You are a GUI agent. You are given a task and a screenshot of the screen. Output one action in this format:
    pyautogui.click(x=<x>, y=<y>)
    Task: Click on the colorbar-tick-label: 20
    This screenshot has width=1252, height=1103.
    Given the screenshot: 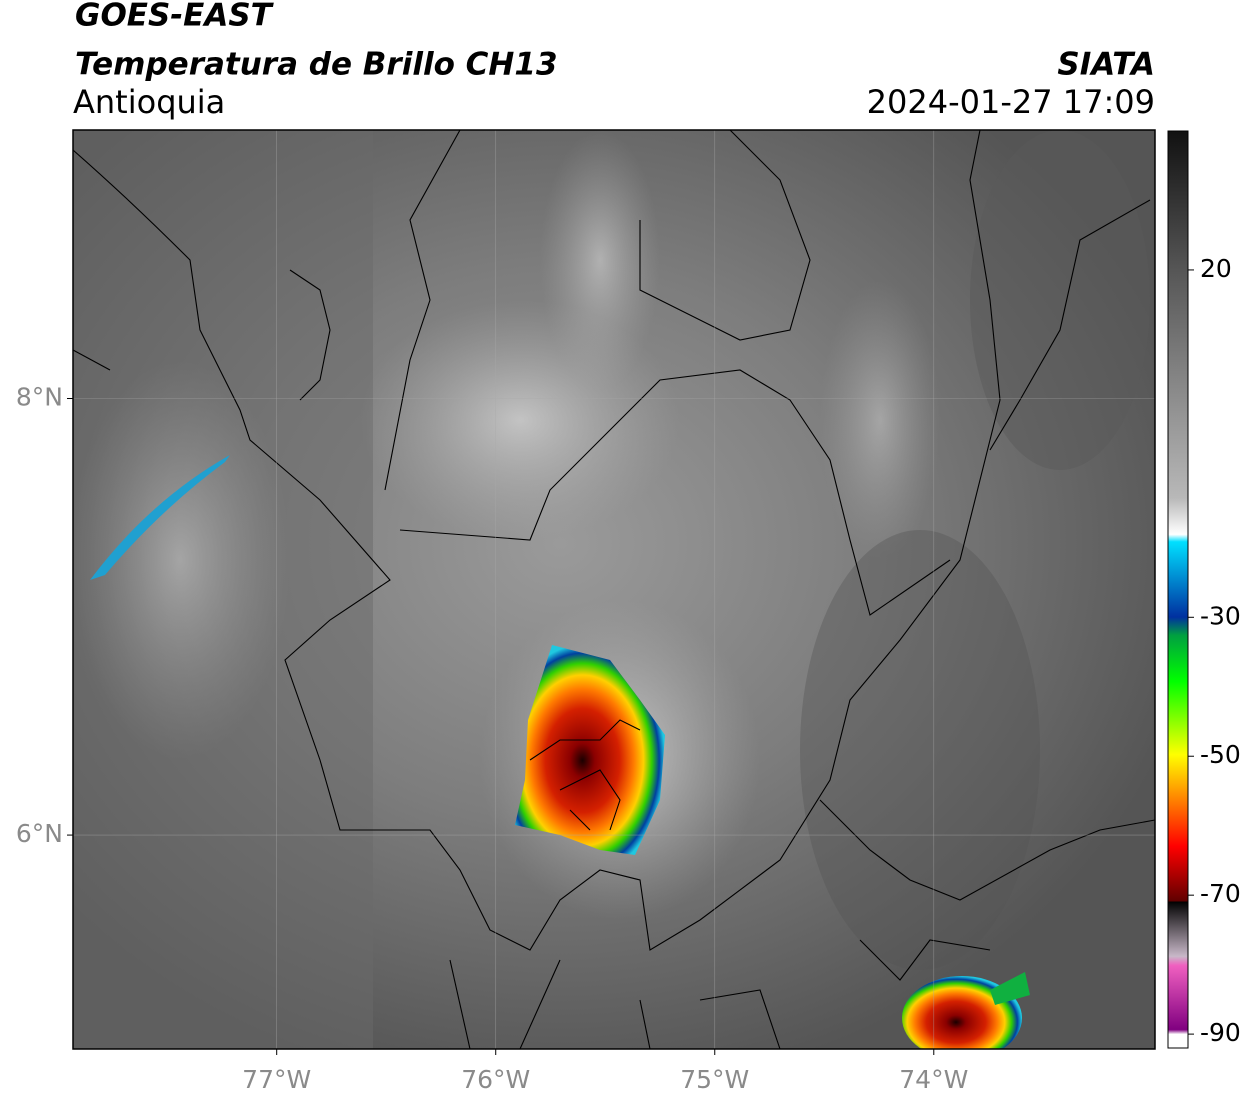 What is the action you would take?
    pyautogui.click(x=1216, y=268)
    